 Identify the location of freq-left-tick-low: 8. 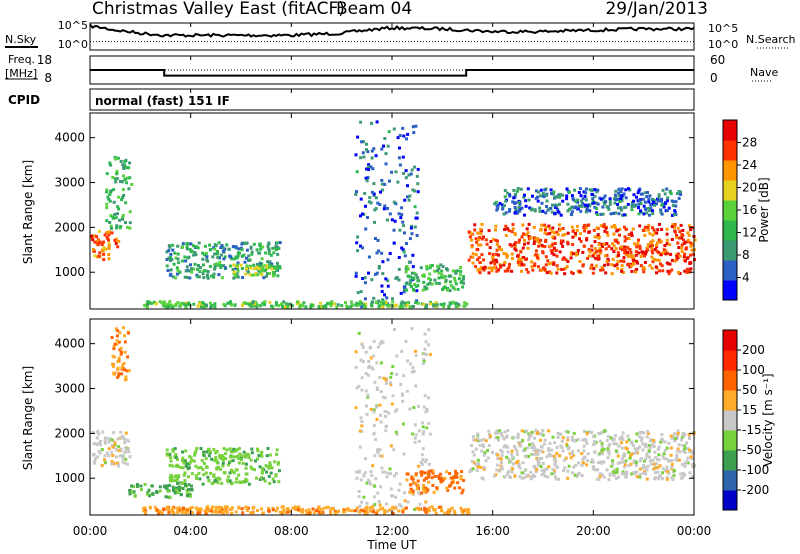
(48, 78).